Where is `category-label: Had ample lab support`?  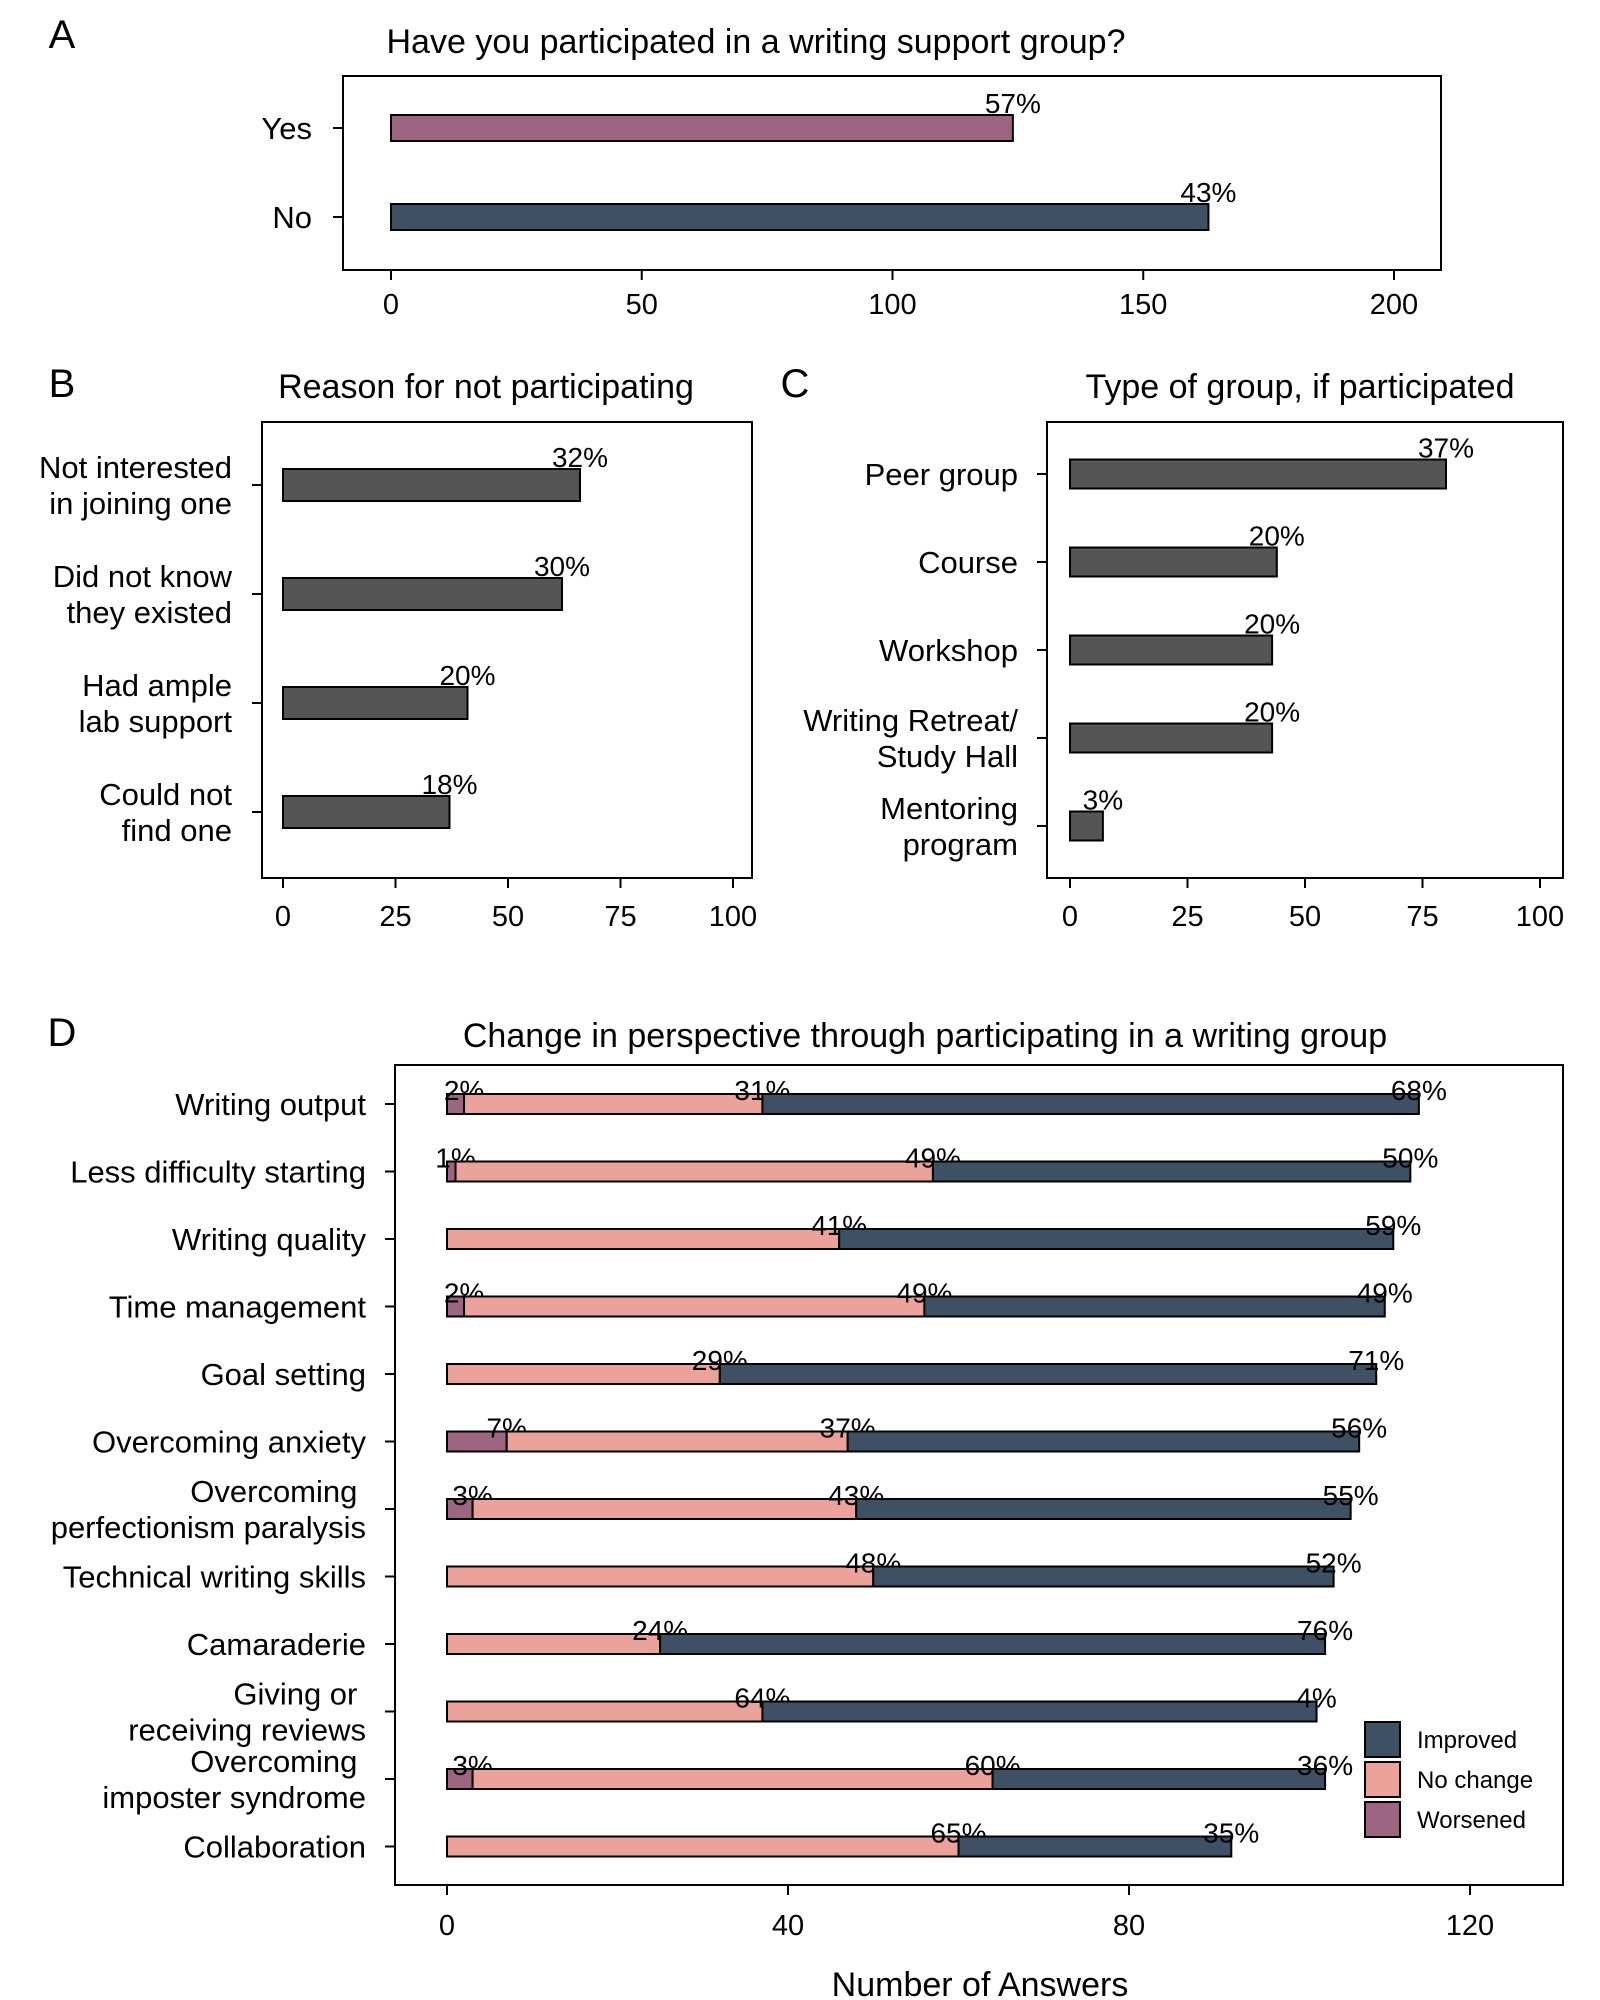
category-label: Had ample lab support is located at coordinates (156, 703).